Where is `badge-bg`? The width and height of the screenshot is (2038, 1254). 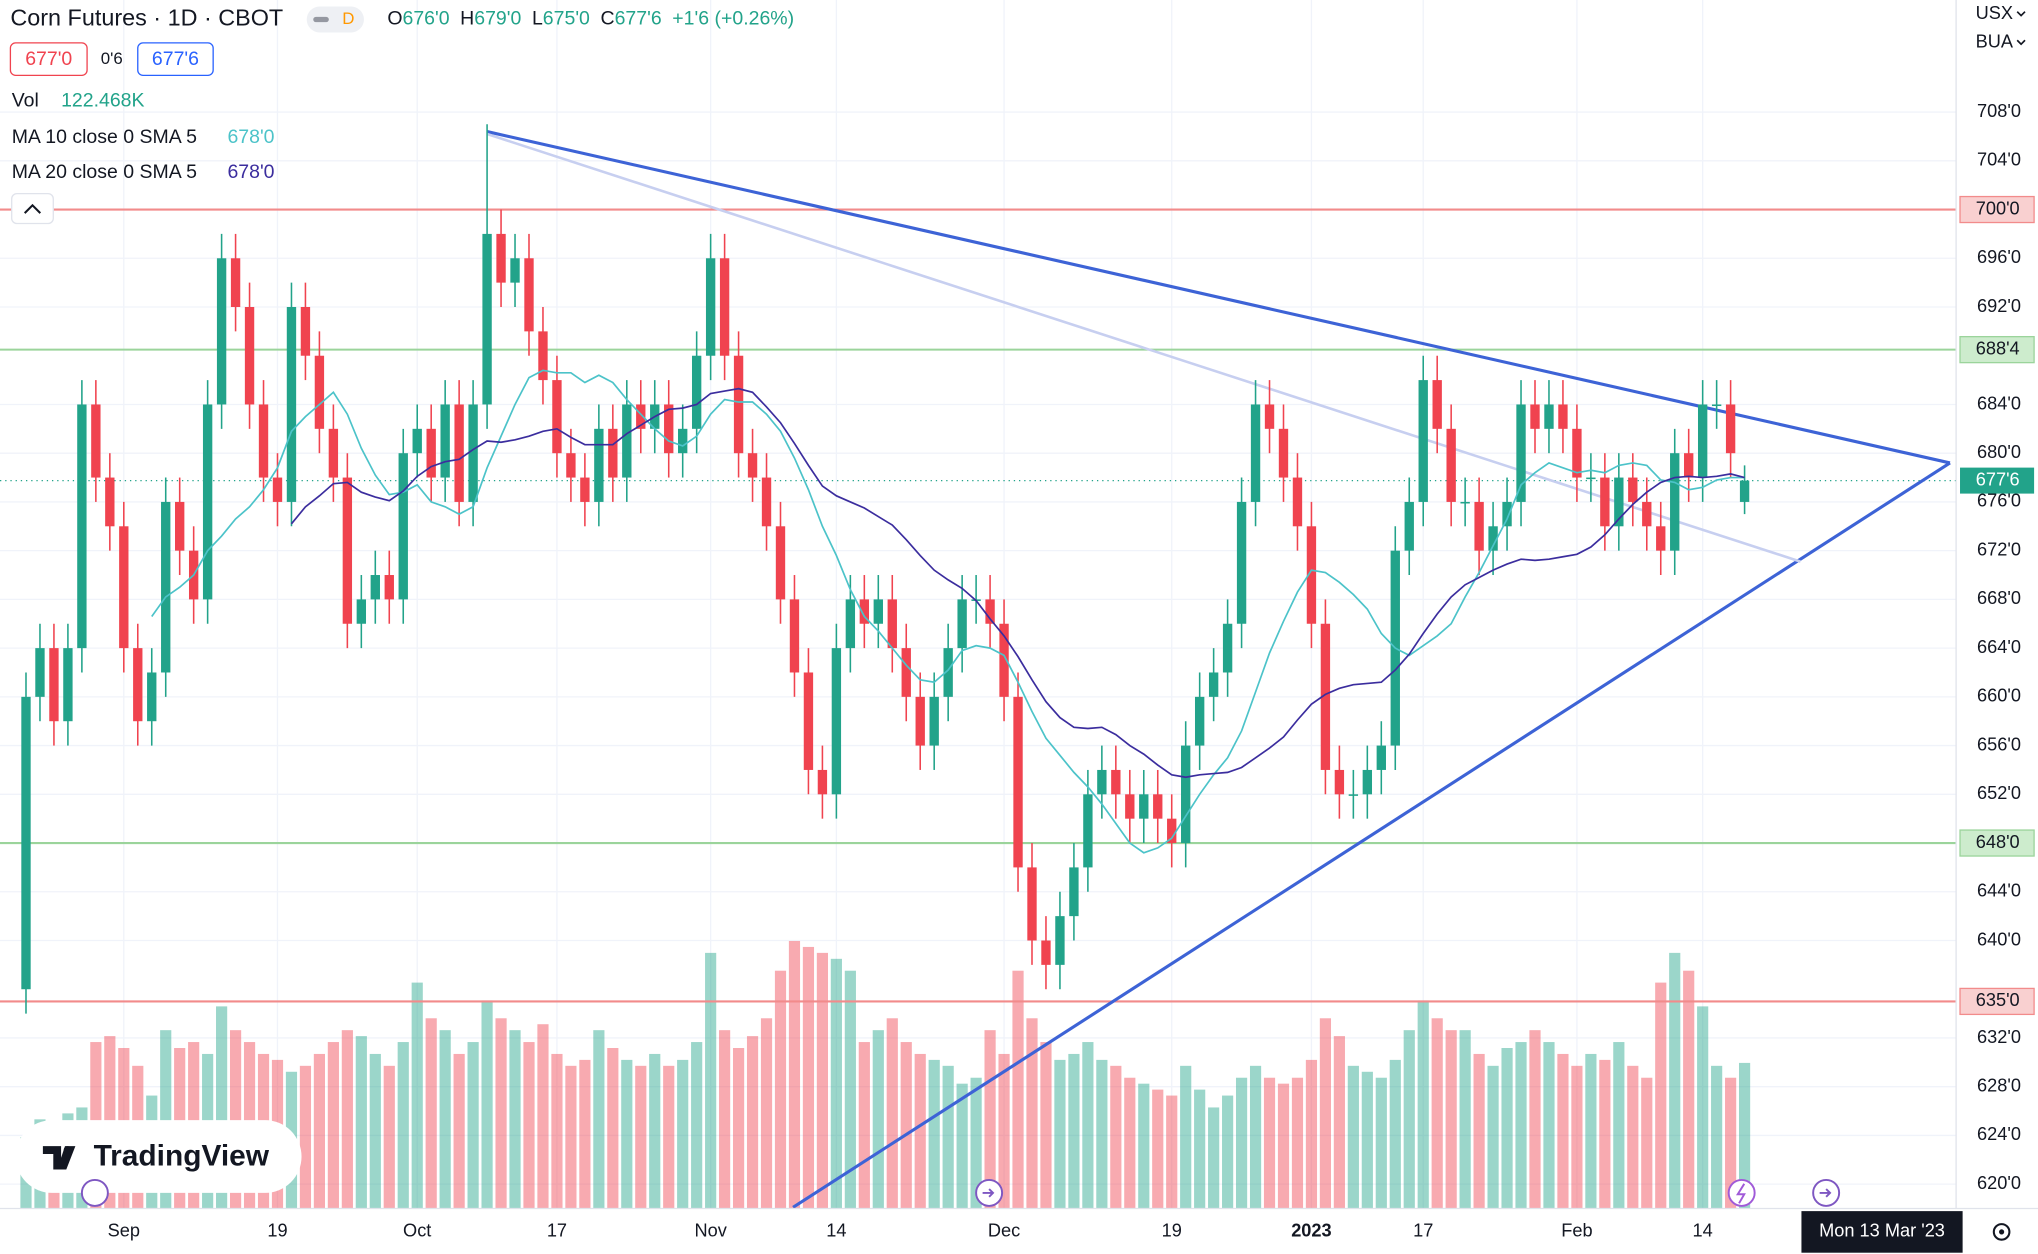
badge-bg is located at coordinates (335, 19).